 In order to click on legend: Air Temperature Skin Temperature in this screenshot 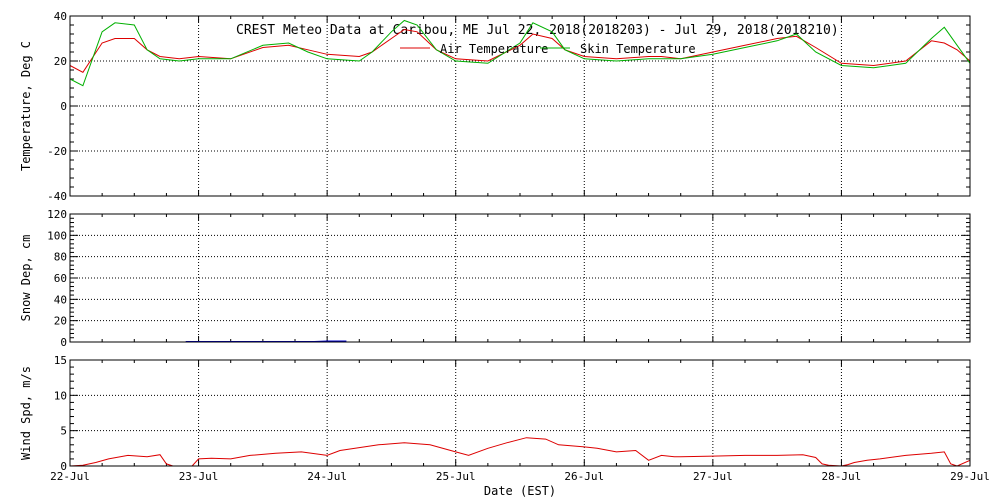, I will do `click(548, 49)`.